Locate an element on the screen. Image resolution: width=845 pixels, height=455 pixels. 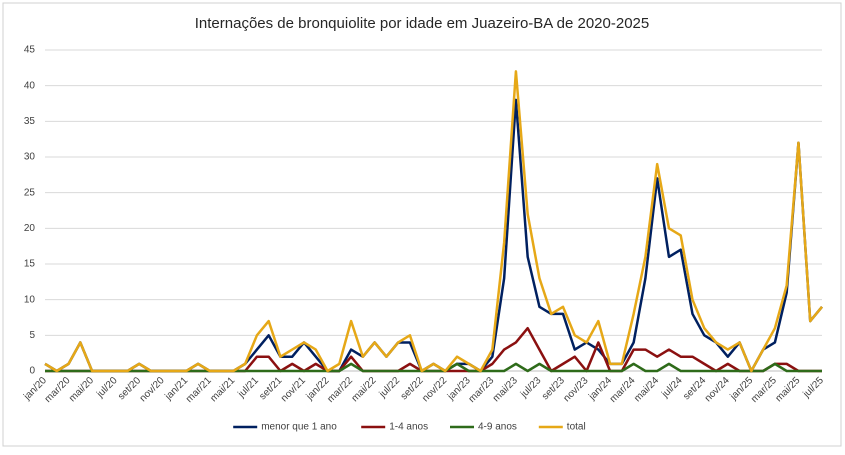
y-tick-label: 30 is located at coordinates (30, 157).